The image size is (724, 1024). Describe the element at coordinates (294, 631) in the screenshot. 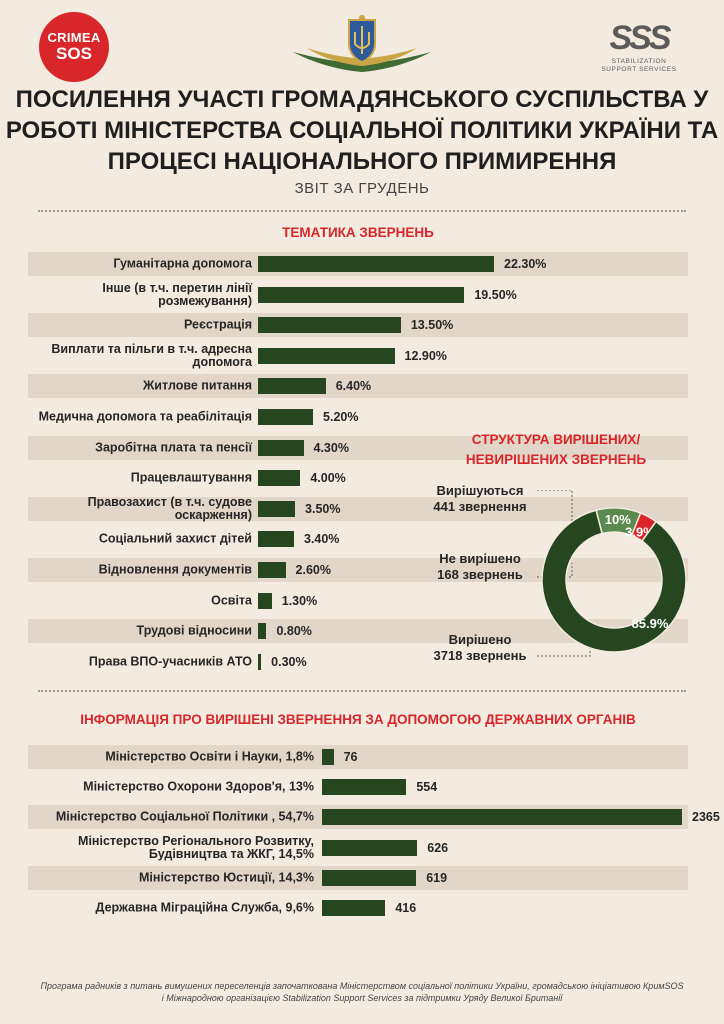

I see `topic-value-label: 0.80%` at that location.